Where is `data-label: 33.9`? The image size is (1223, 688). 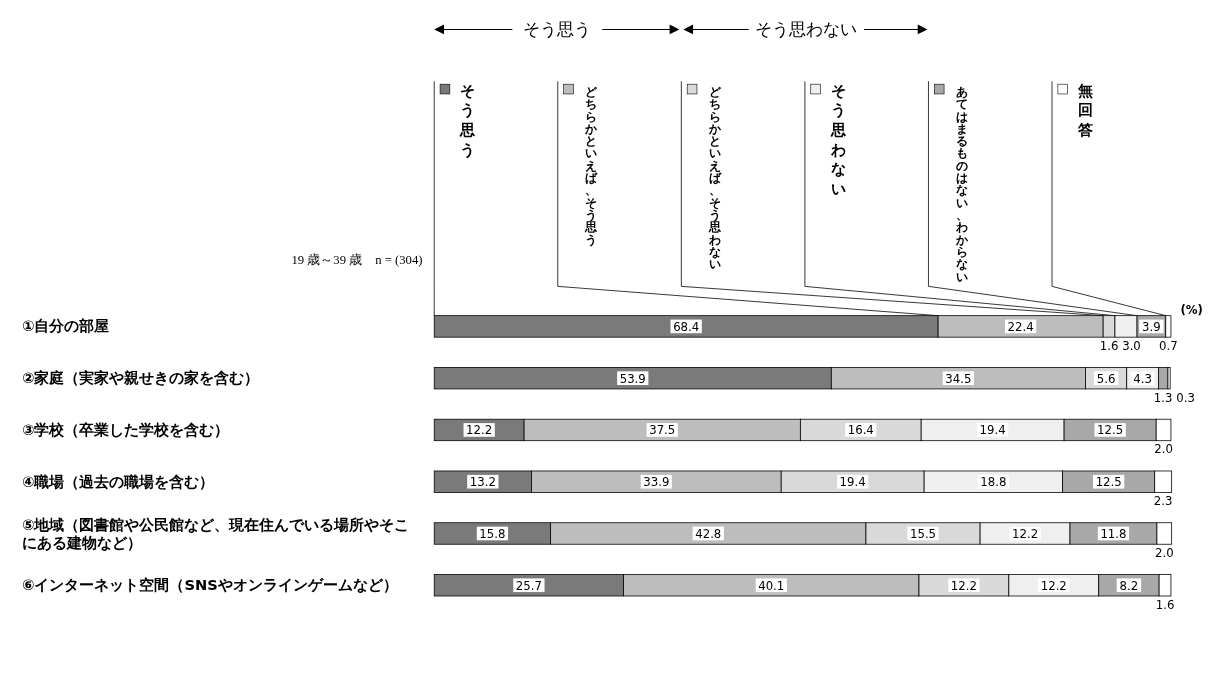 data-label: 33.9 is located at coordinates (656, 482).